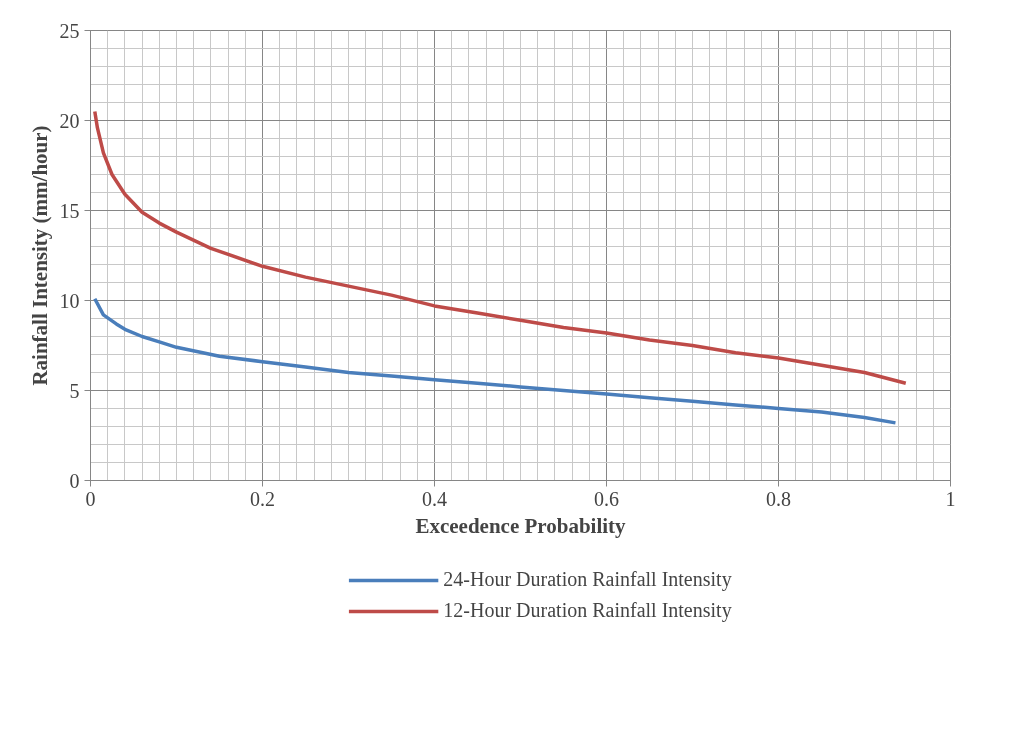  What do you see at coordinates (74, 480) in the screenshot?
I see `y-tick-label: 0` at bounding box center [74, 480].